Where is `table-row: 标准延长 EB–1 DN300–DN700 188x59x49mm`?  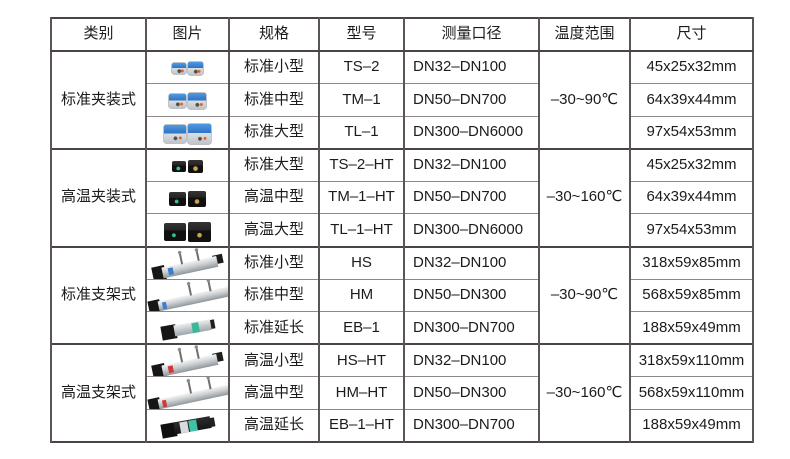
table-row: 标准延长 EB–1 DN300–DN700 188x59x49mm is located at coordinates (402, 328).